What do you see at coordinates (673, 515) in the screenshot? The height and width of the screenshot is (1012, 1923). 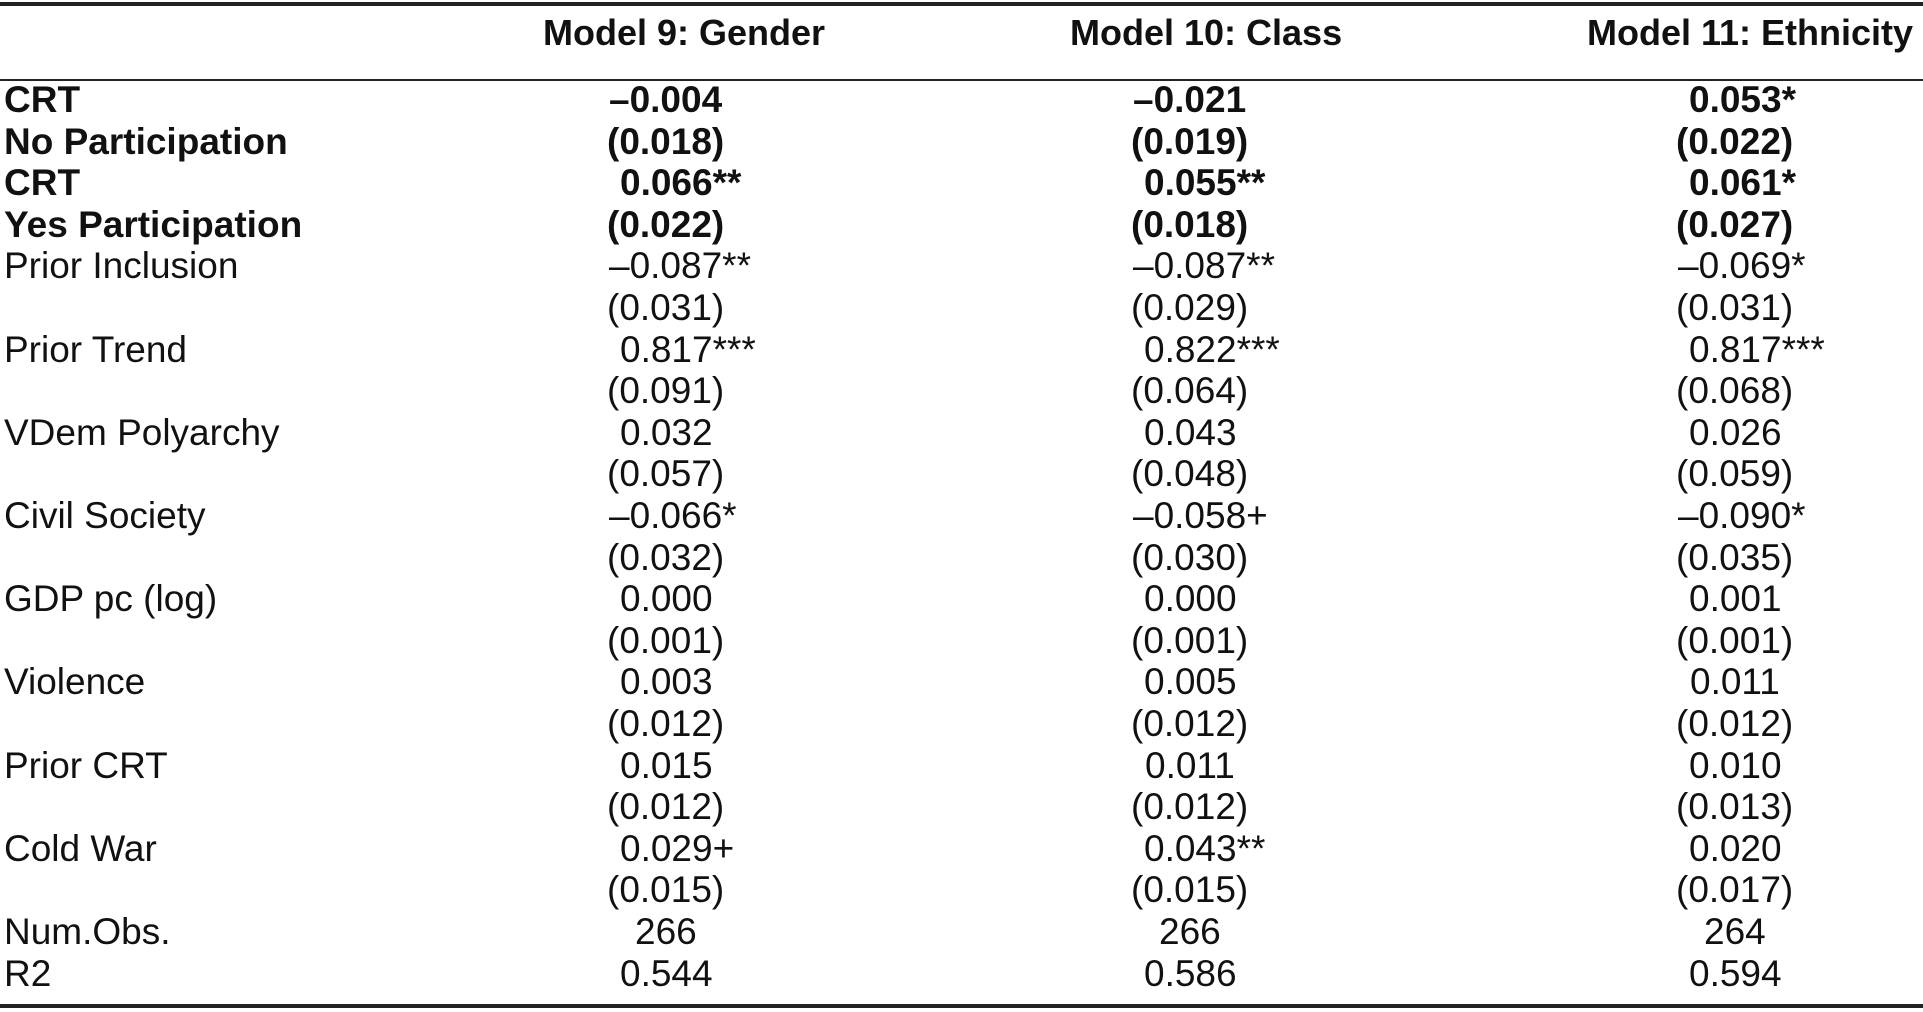 I see `table-cell: –0.066*` at bounding box center [673, 515].